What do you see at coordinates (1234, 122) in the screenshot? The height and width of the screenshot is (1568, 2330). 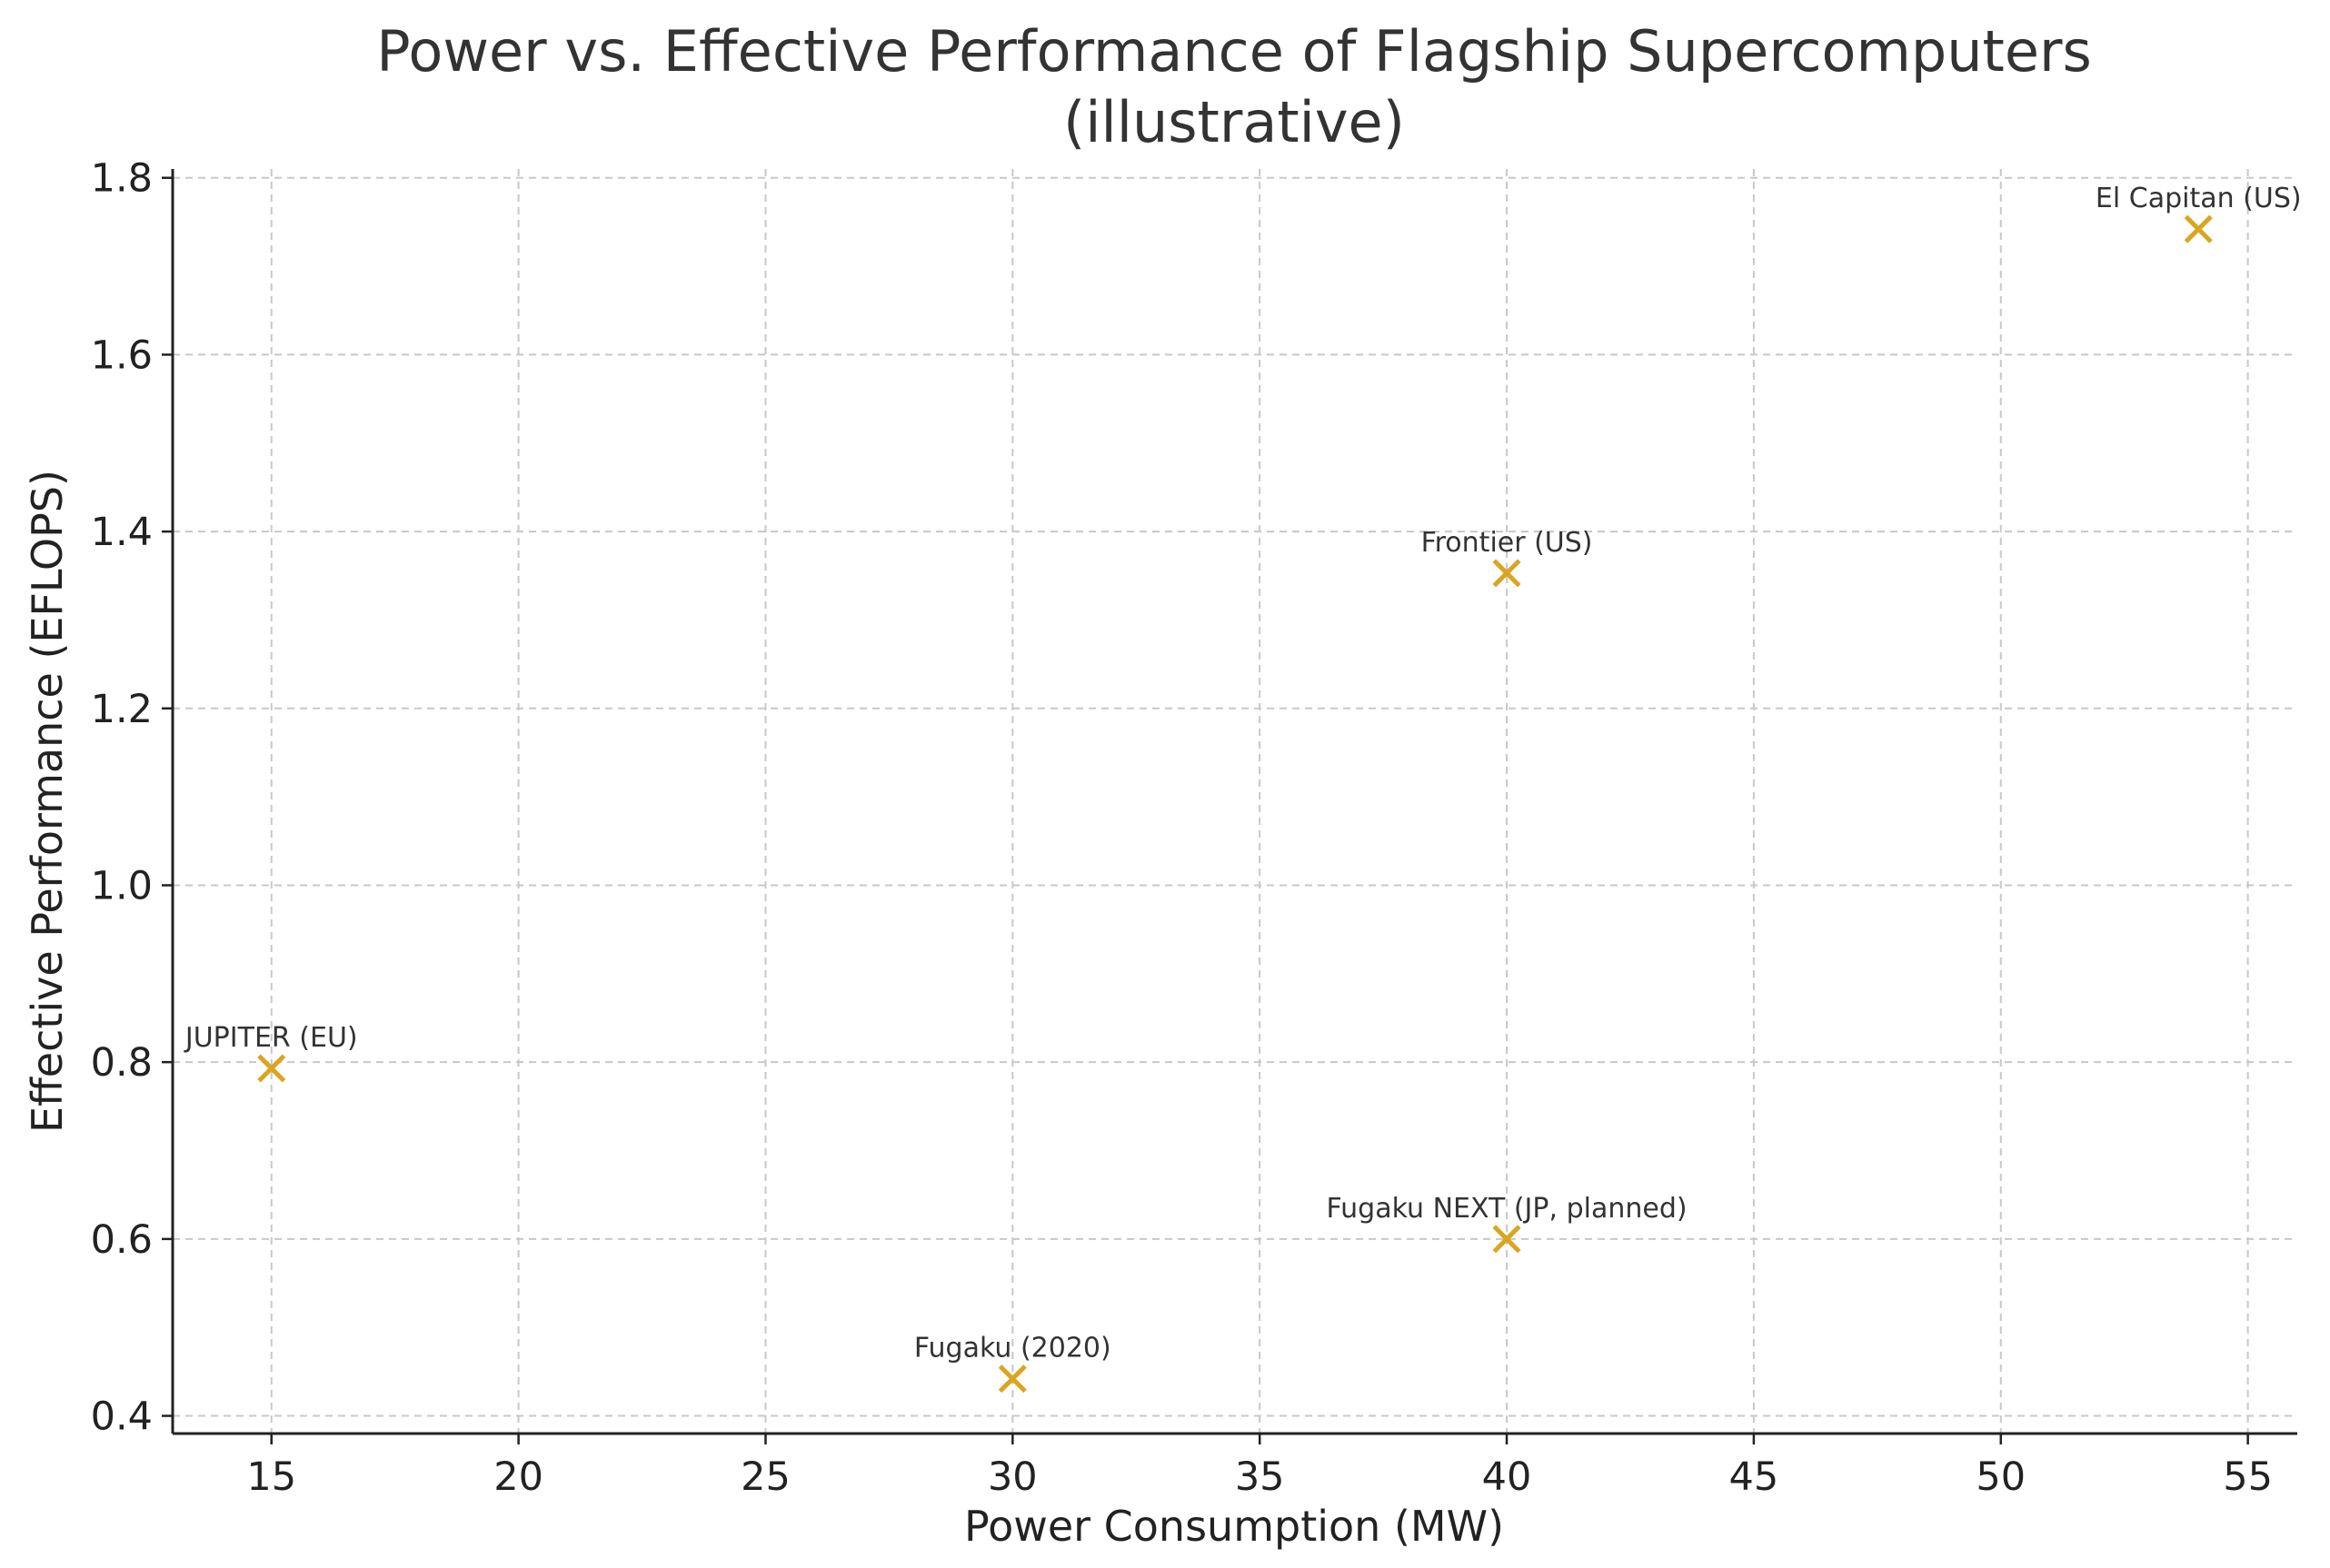 I see `chart-subtitle: (illustrative)` at bounding box center [1234, 122].